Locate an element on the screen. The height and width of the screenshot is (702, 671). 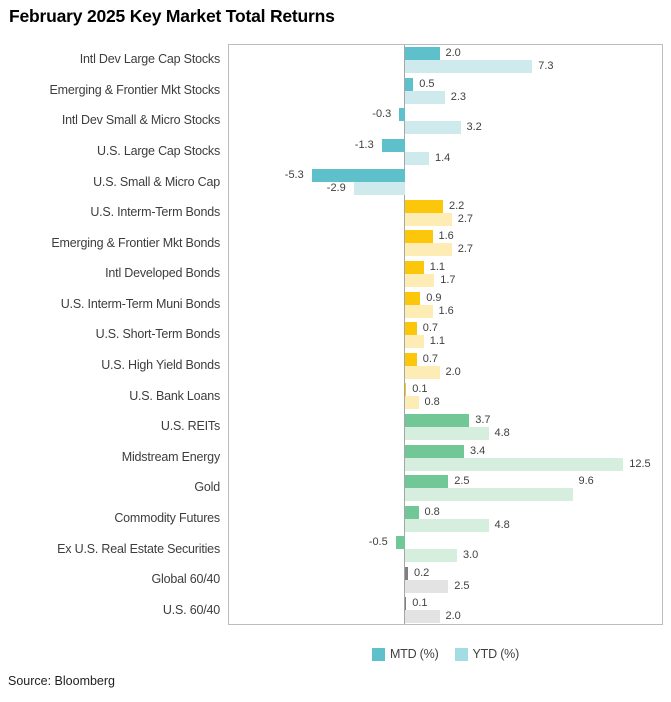
value-label: 3.0 is located at coordinates (471, 555).